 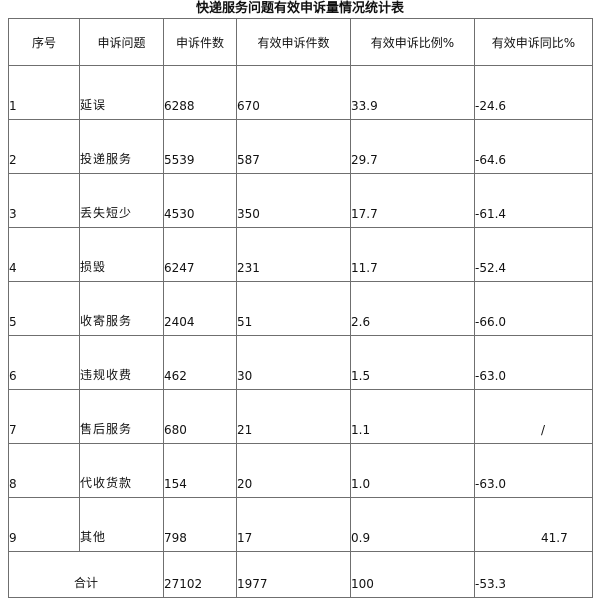 What do you see at coordinates (533, 308) in the screenshot?
I see `cell-yoy: -66.0` at bounding box center [533, 308].